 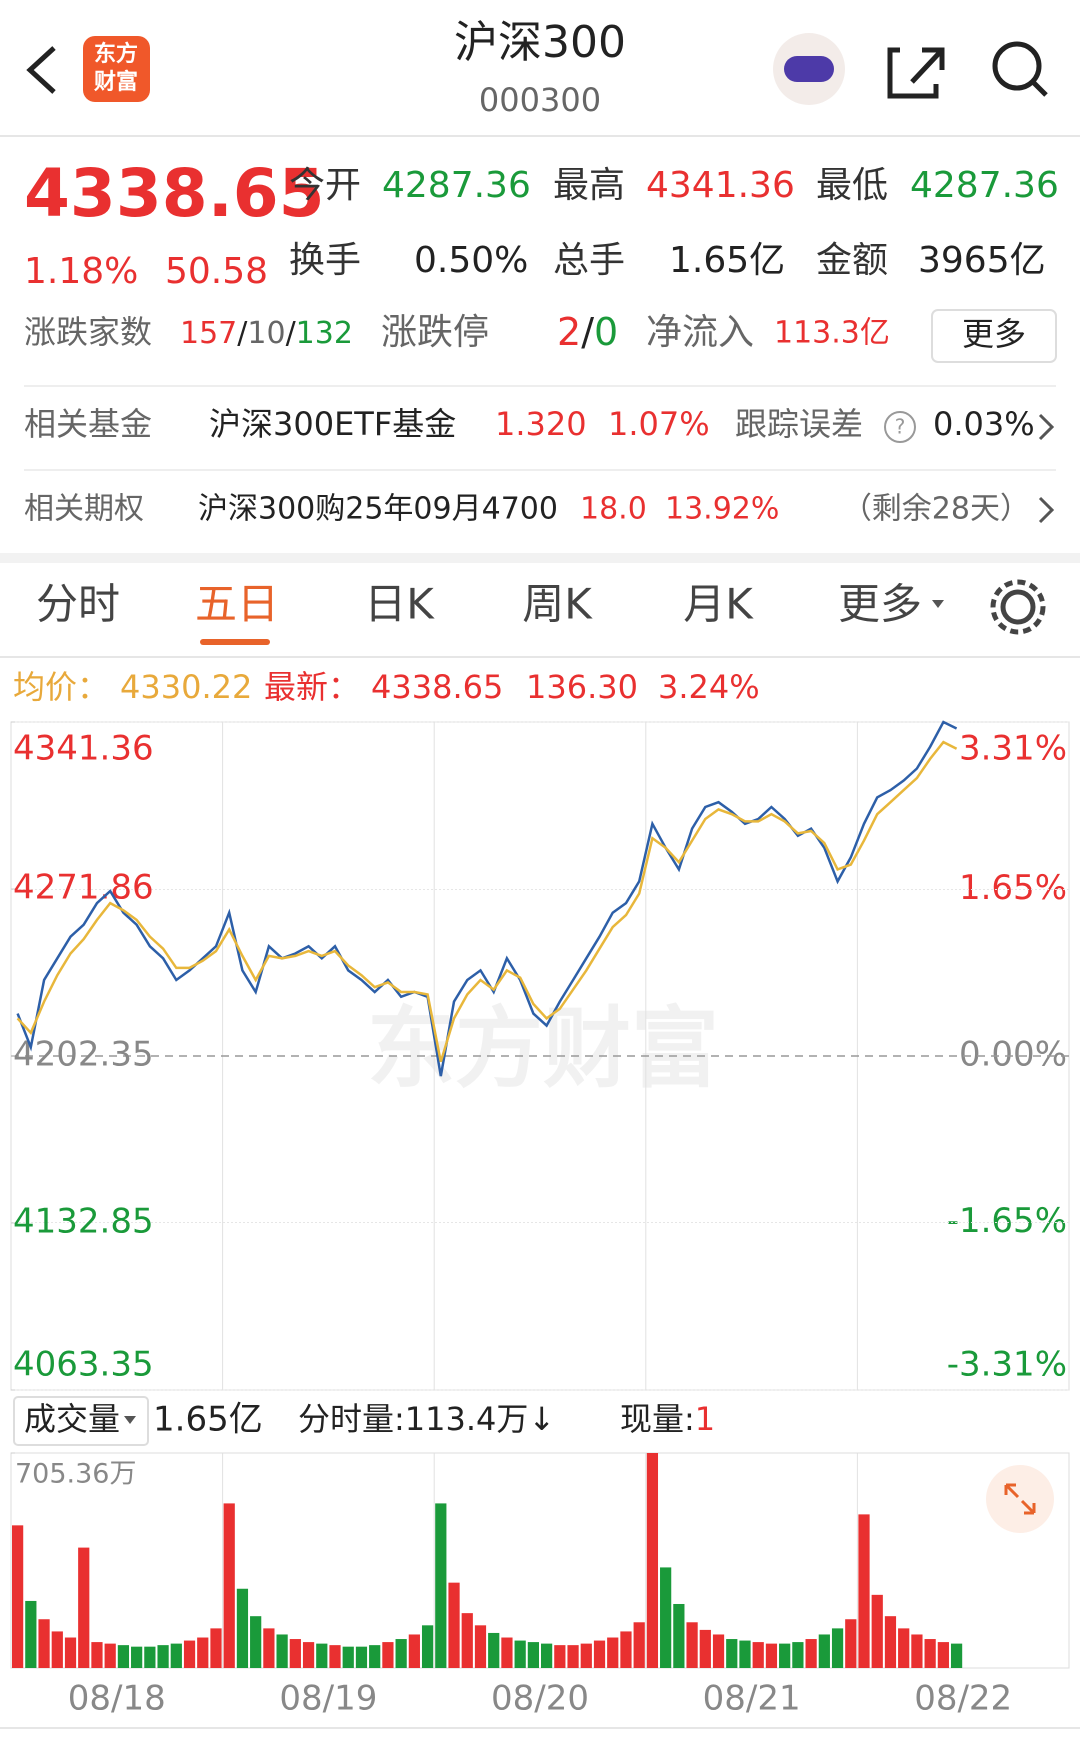 I want to click on breadth: 157/10/132, so click(x=266, y=333).